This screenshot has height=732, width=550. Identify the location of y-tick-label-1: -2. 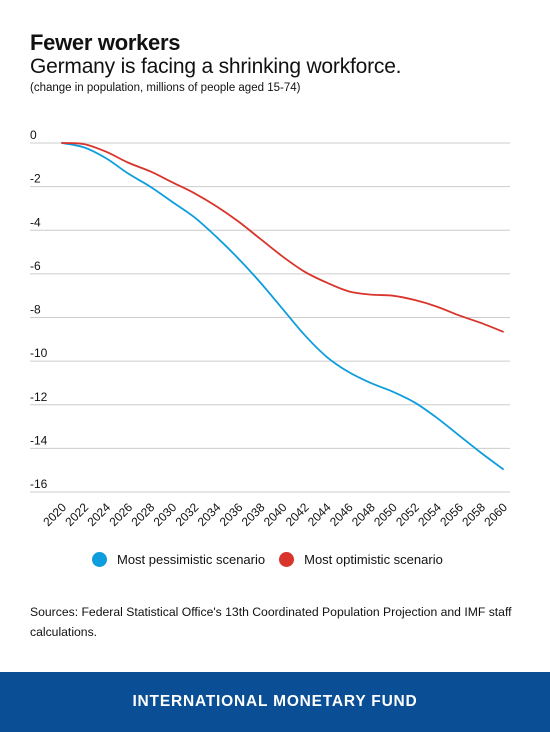
(35, 179).